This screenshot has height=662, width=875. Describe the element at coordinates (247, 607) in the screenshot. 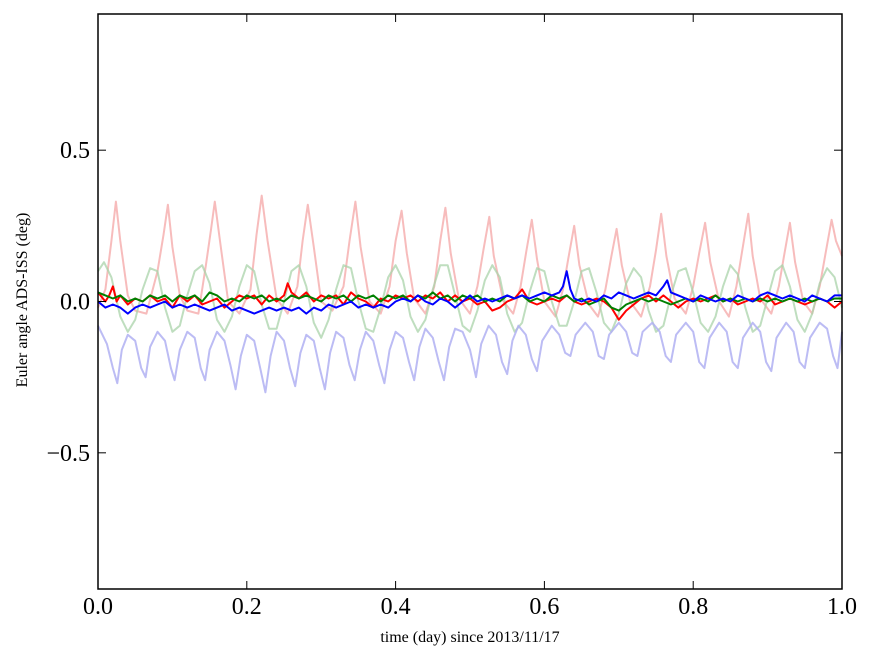

I see `x-tick-label: 0.2` at that location.